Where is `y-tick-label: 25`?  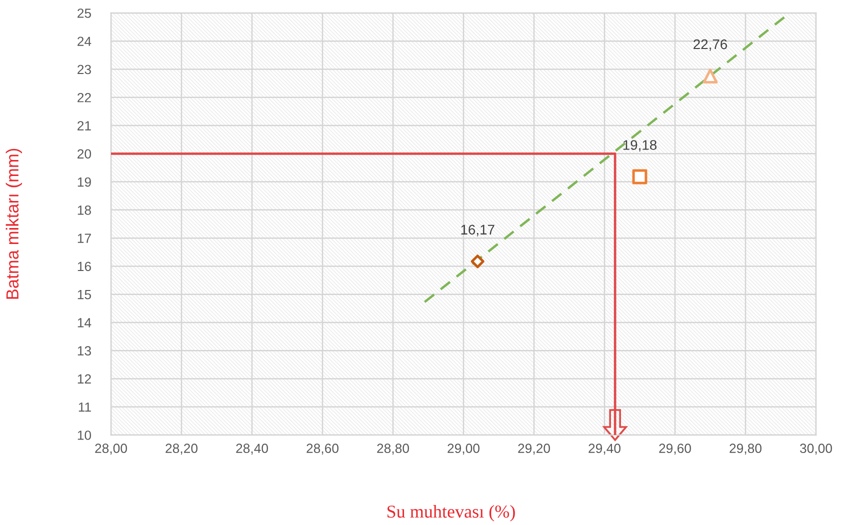 y-tick-label: 25 is located at coordinates (85, 13).